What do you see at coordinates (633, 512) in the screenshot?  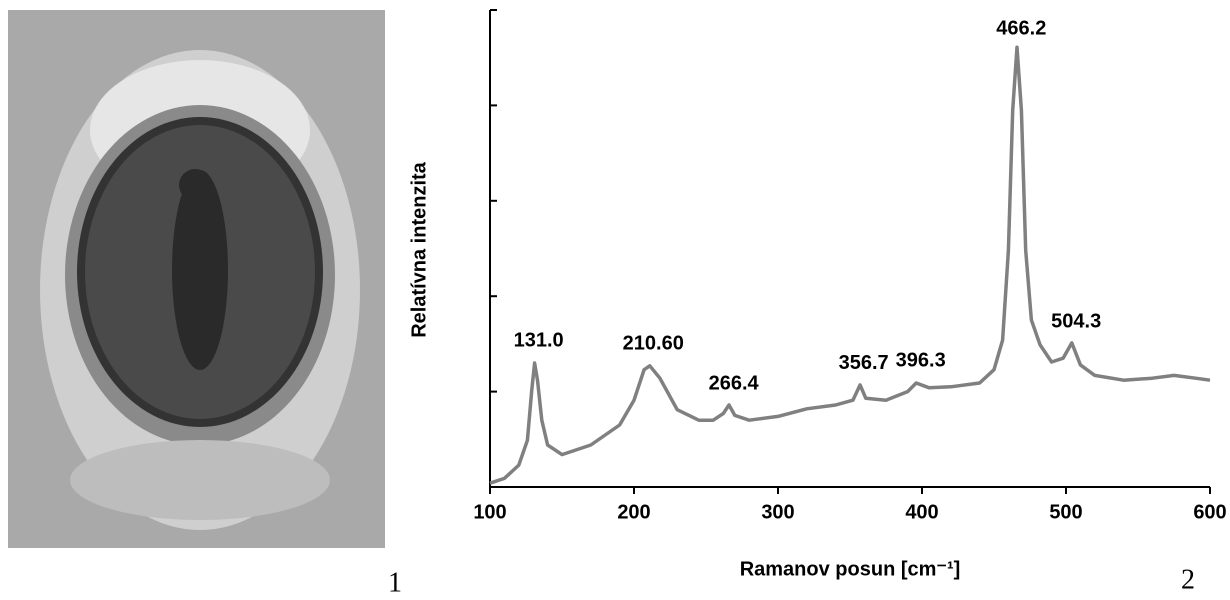 I see `x-tick-label: 200` at bounding box center [633, 512].